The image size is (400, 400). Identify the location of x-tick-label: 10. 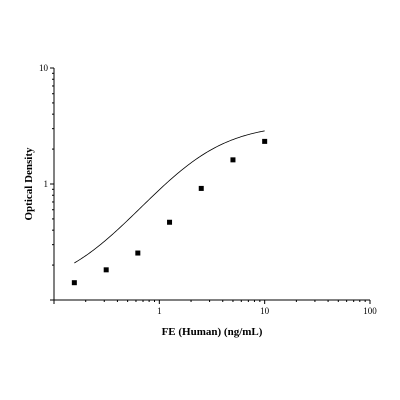
(265, 311).